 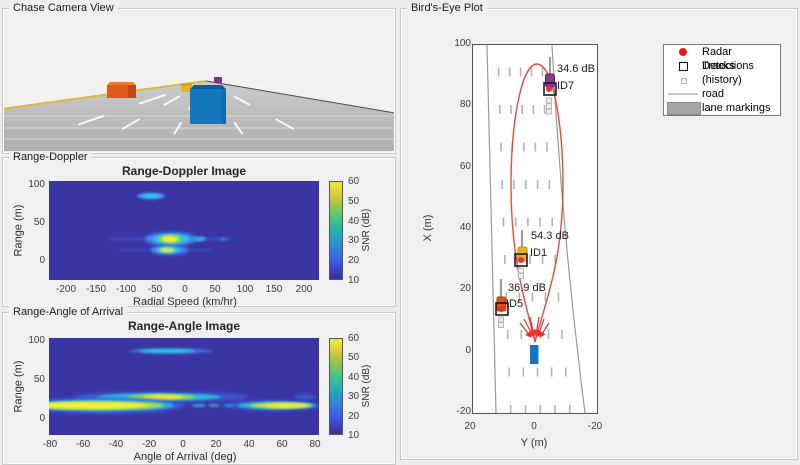 What do you see at coordinates (539, 253) in the screenshot?
I see `annotation-id1-id: ID1` at bounding box center [539, 253].